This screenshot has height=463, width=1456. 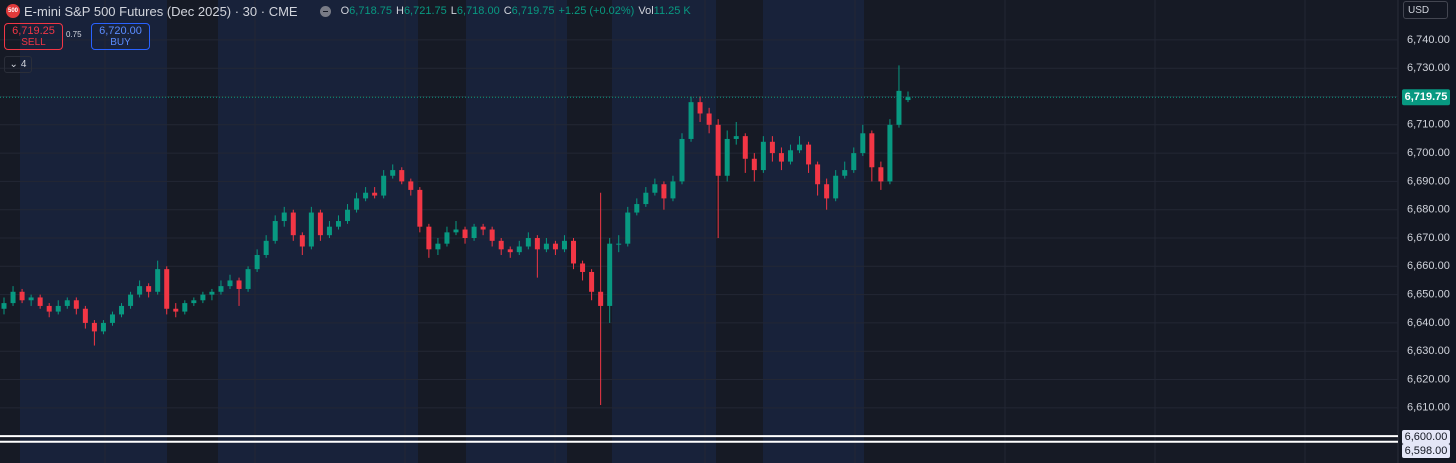 What do you see at coordinates (325, 11) in the screenshot?
I see `hide-button` at bounding box center [325, 11].